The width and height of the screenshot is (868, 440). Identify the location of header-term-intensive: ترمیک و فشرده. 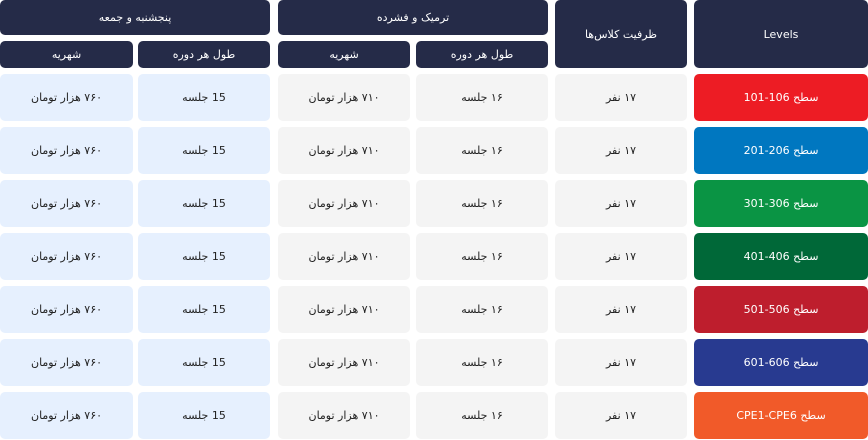
(413, 17).